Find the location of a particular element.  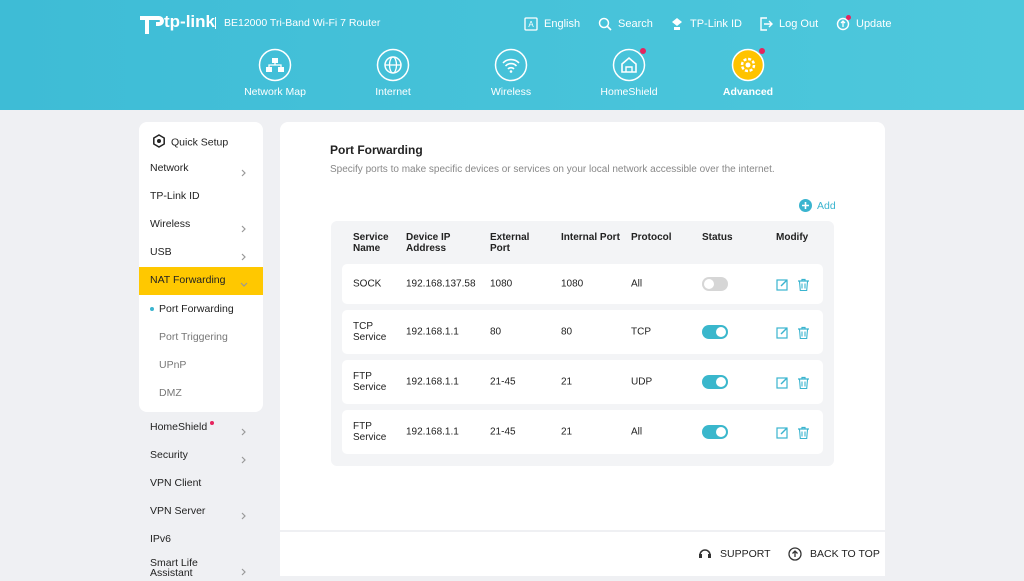

column-header: Service Name is located at coordinates (371, 243).